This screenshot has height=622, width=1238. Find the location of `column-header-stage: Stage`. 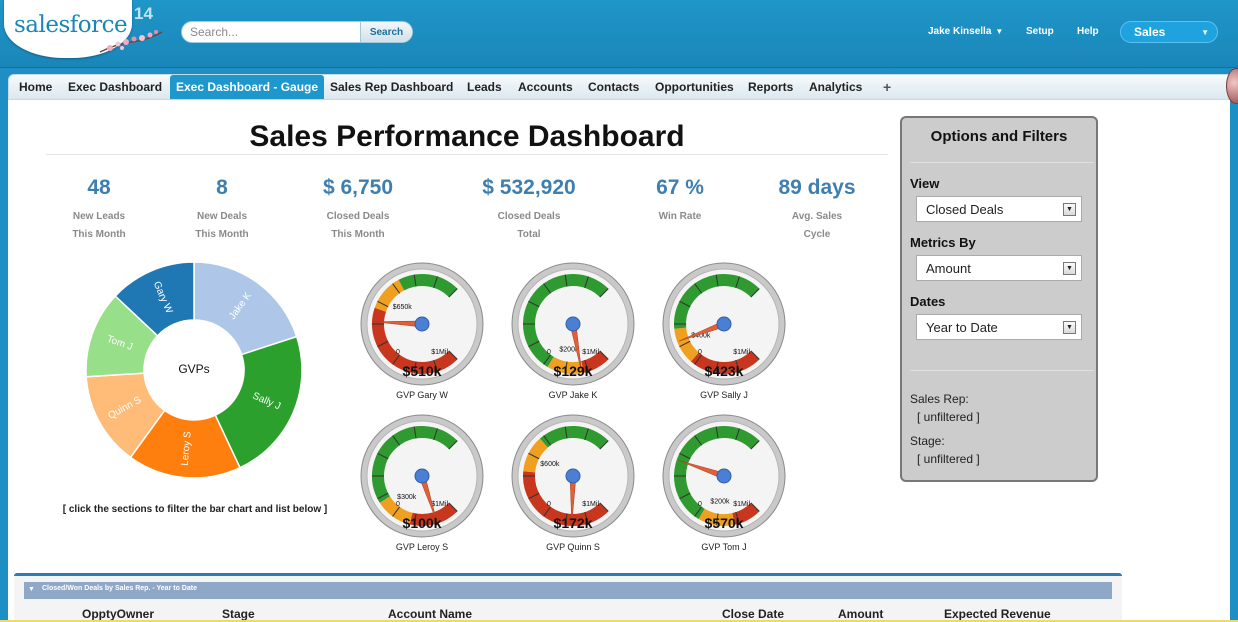

column-header-stage: Stage is located at coordinates (238, 614).